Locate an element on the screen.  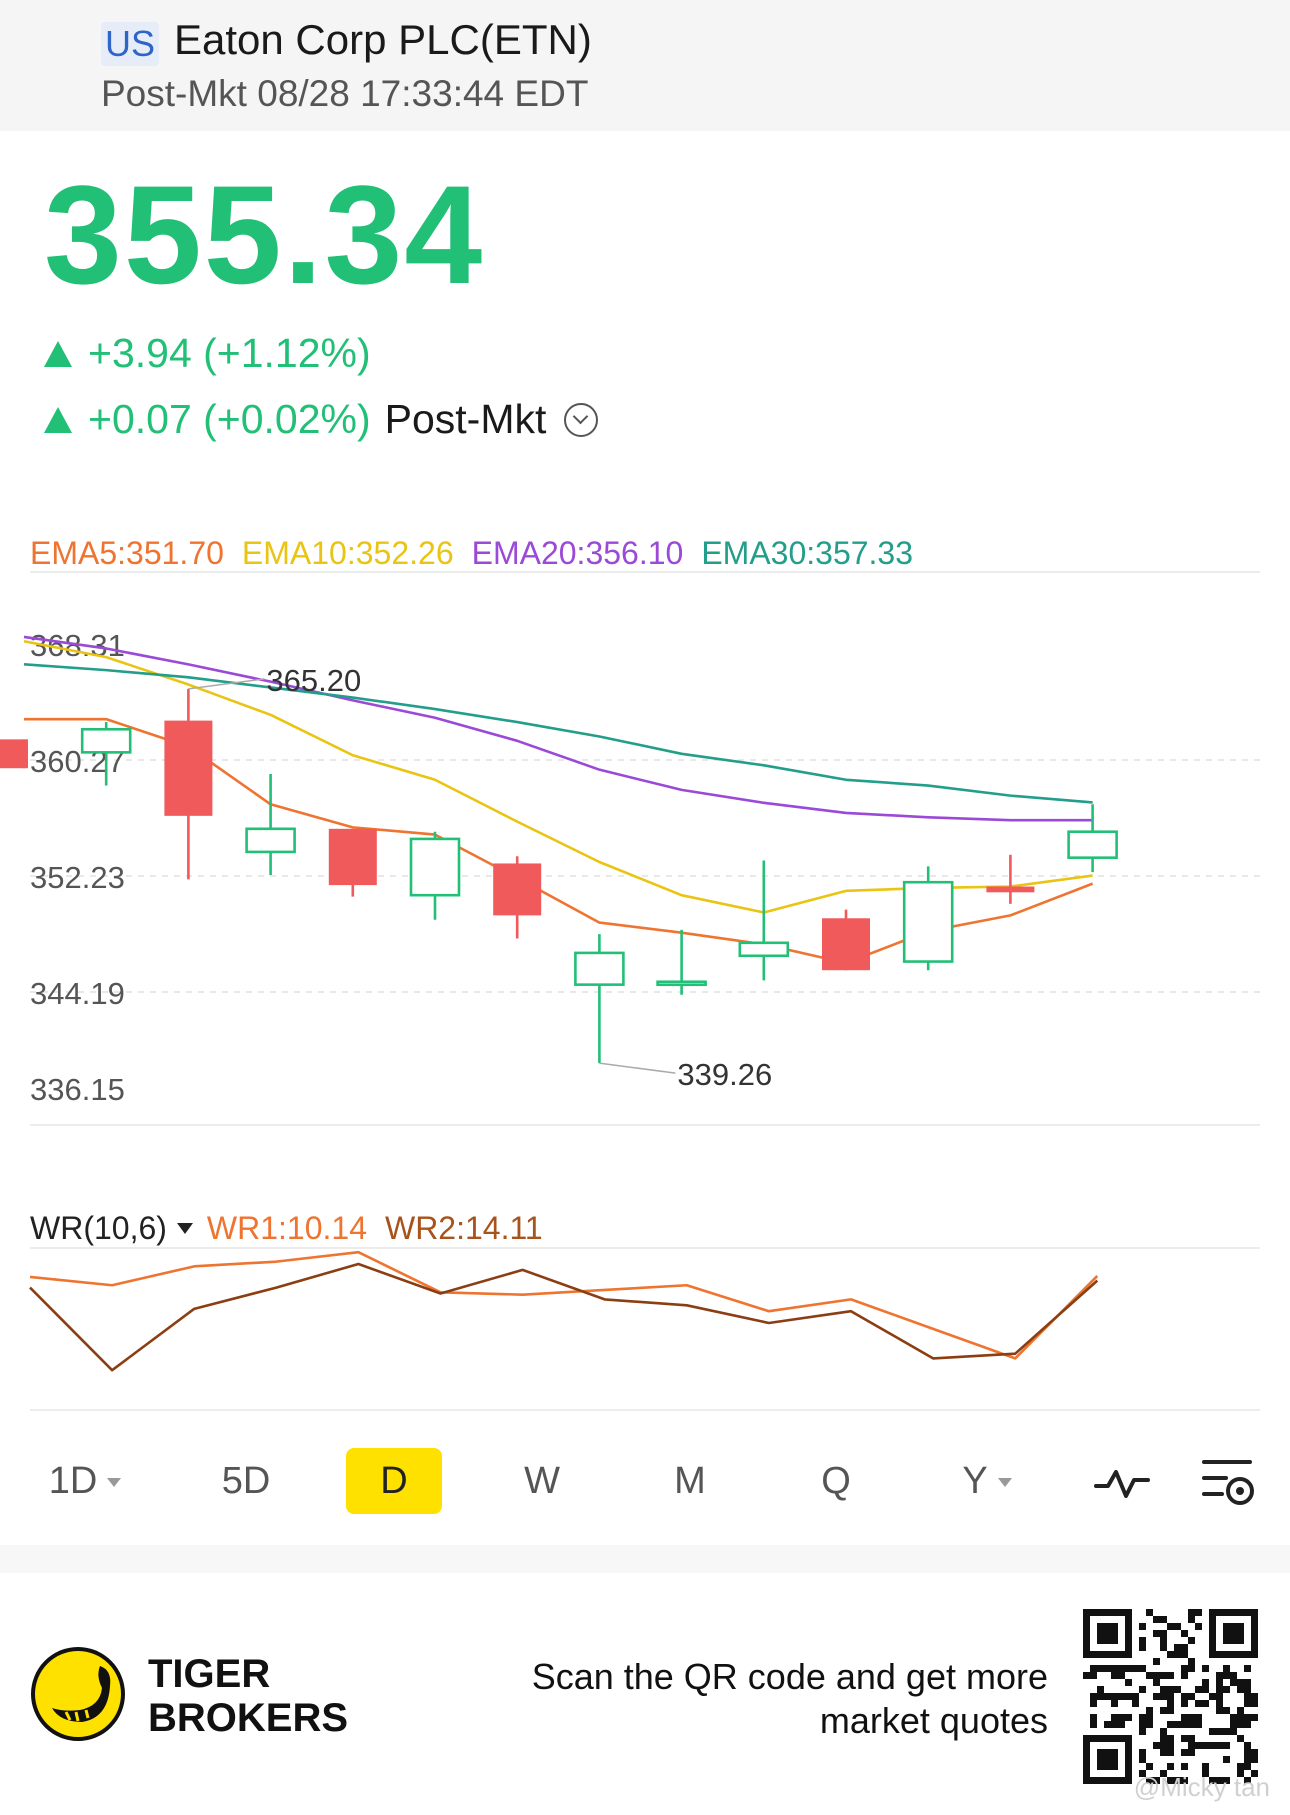
wr2-value: WR2:14.11 is located at coordinates (463, 1228).